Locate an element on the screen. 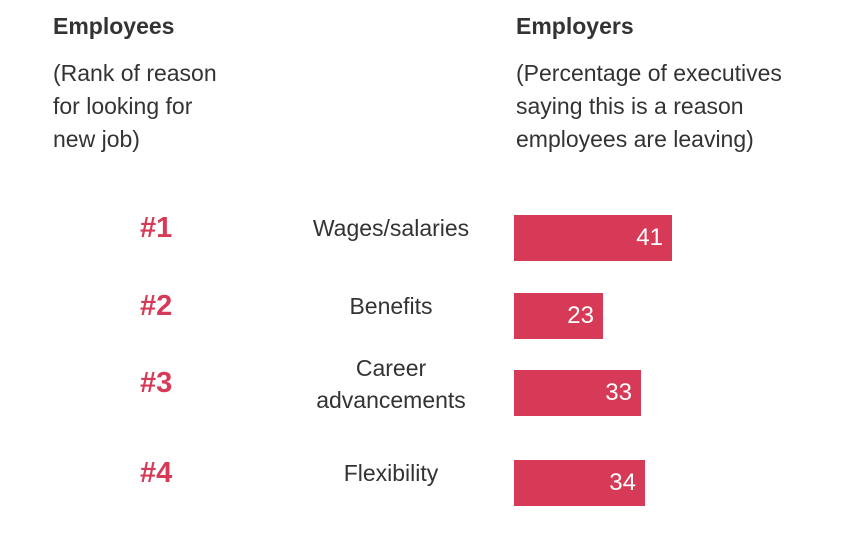 Image resolution: width=855 pixels, height=546 pixels. rank-label: #3 is located at coordinates (156, 383).